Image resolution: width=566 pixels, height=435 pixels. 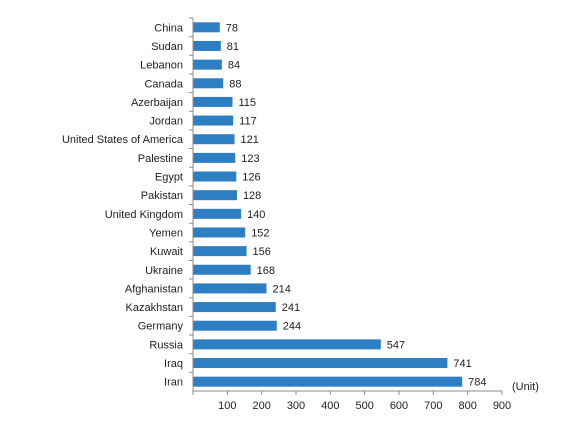 I want to click on x-tick-label: 400, so click(x=330, y=406).